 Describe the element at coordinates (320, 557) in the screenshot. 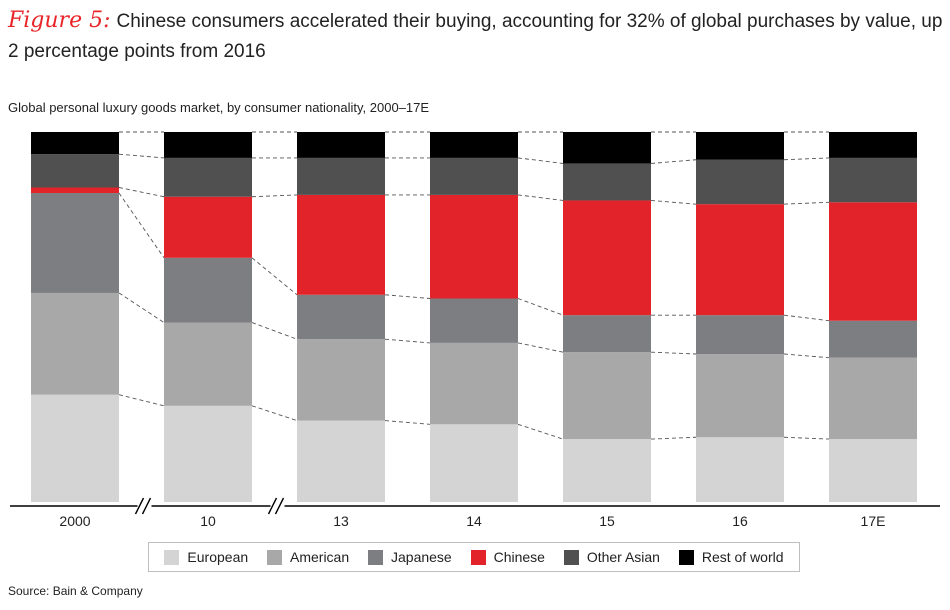

I see `legend-label: American` at that location.